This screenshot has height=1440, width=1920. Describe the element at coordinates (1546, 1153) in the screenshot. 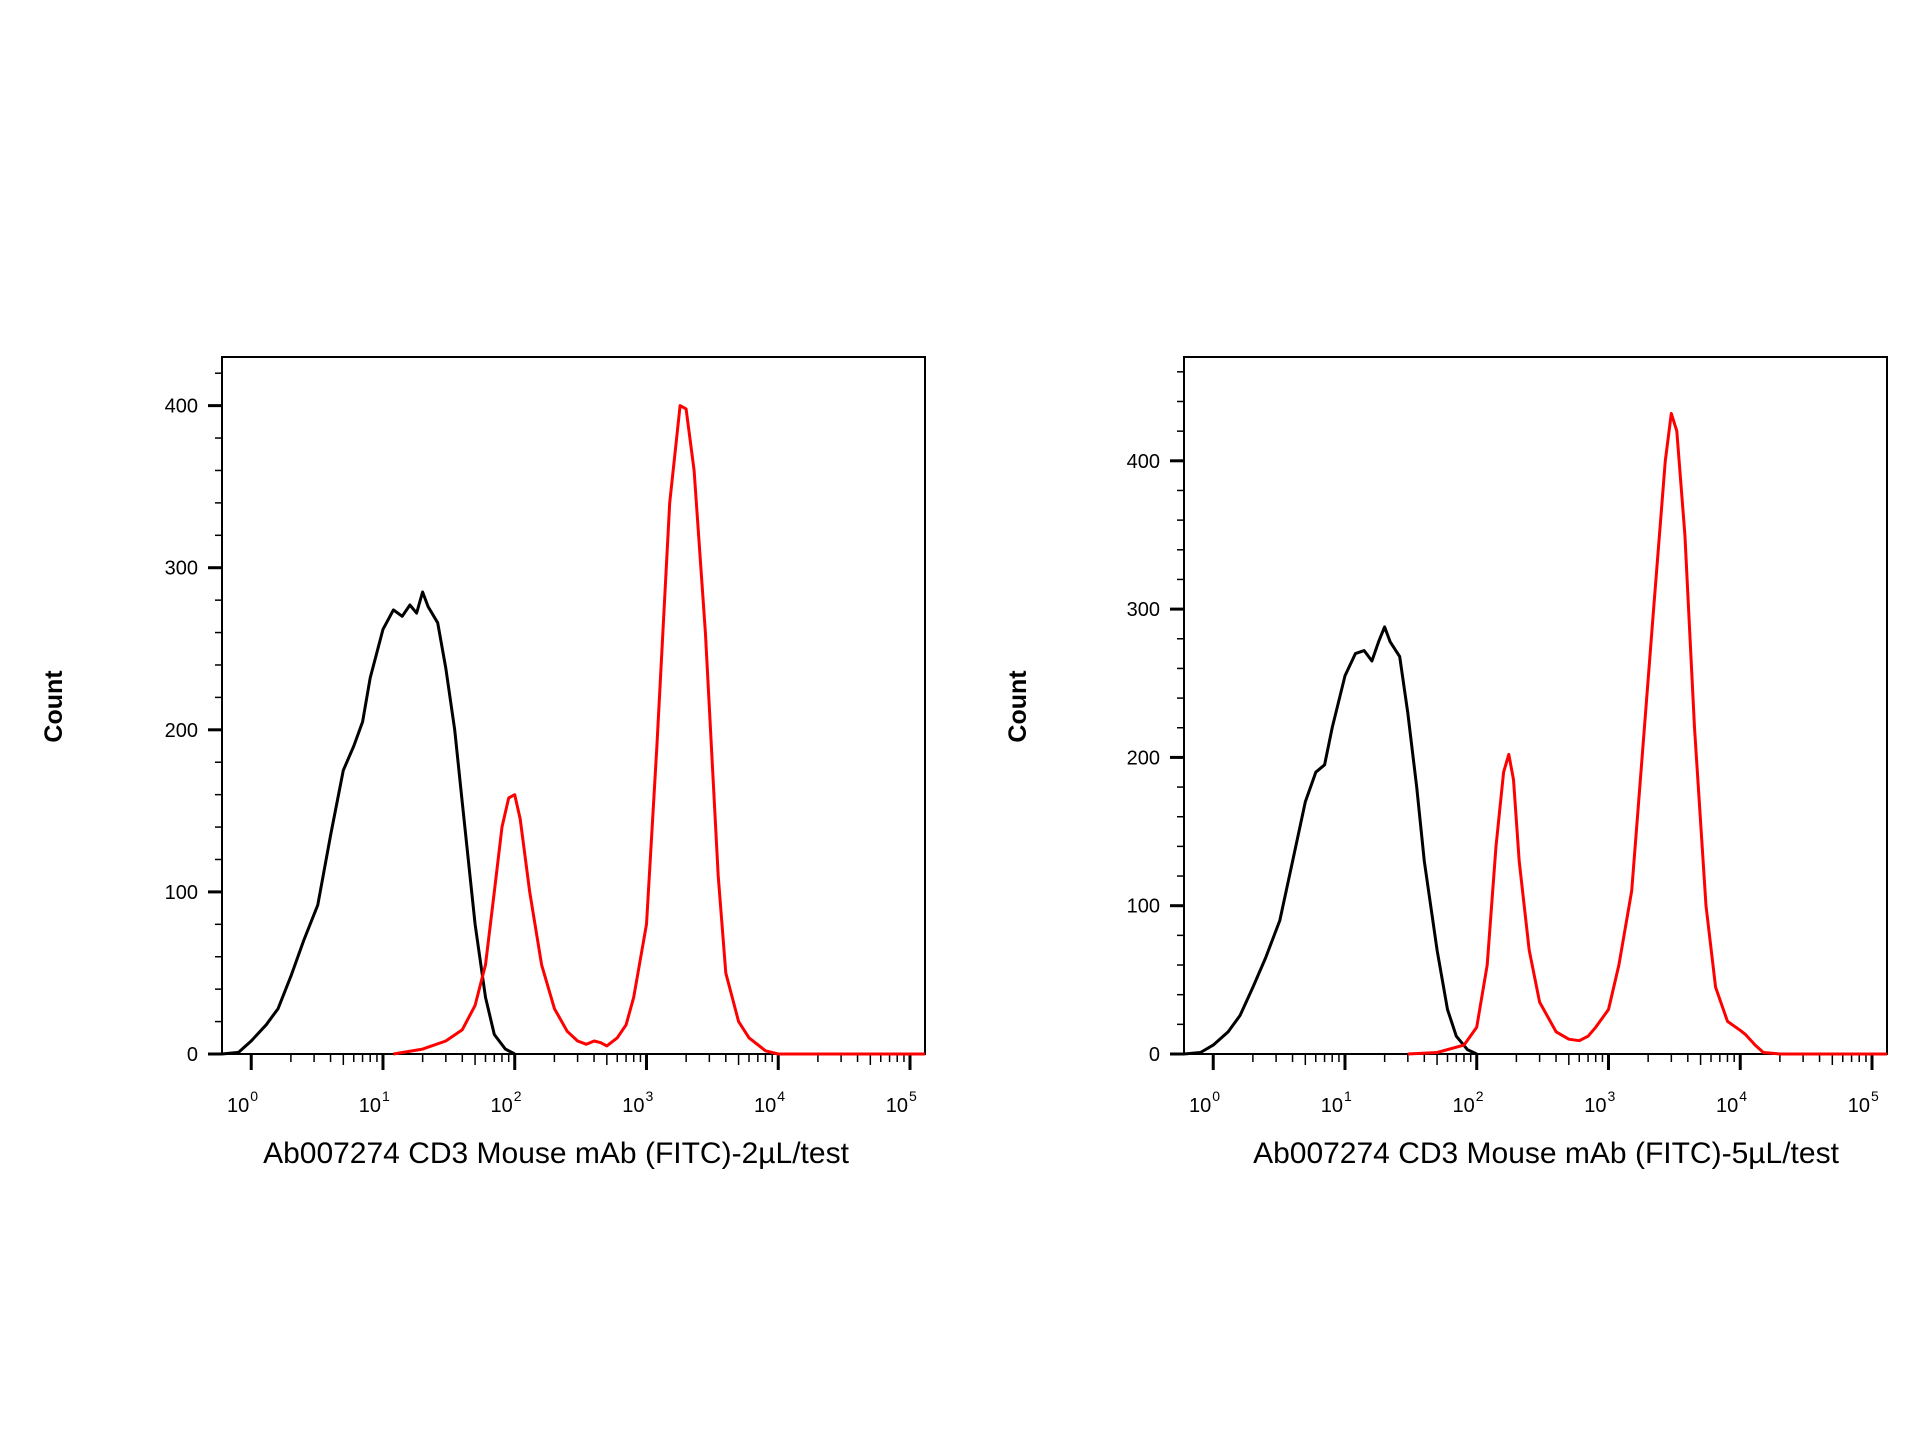

I see `x-axis-label: Ab007274 CD3 Mouse mAb (FITC)-5µL/test` at that location.